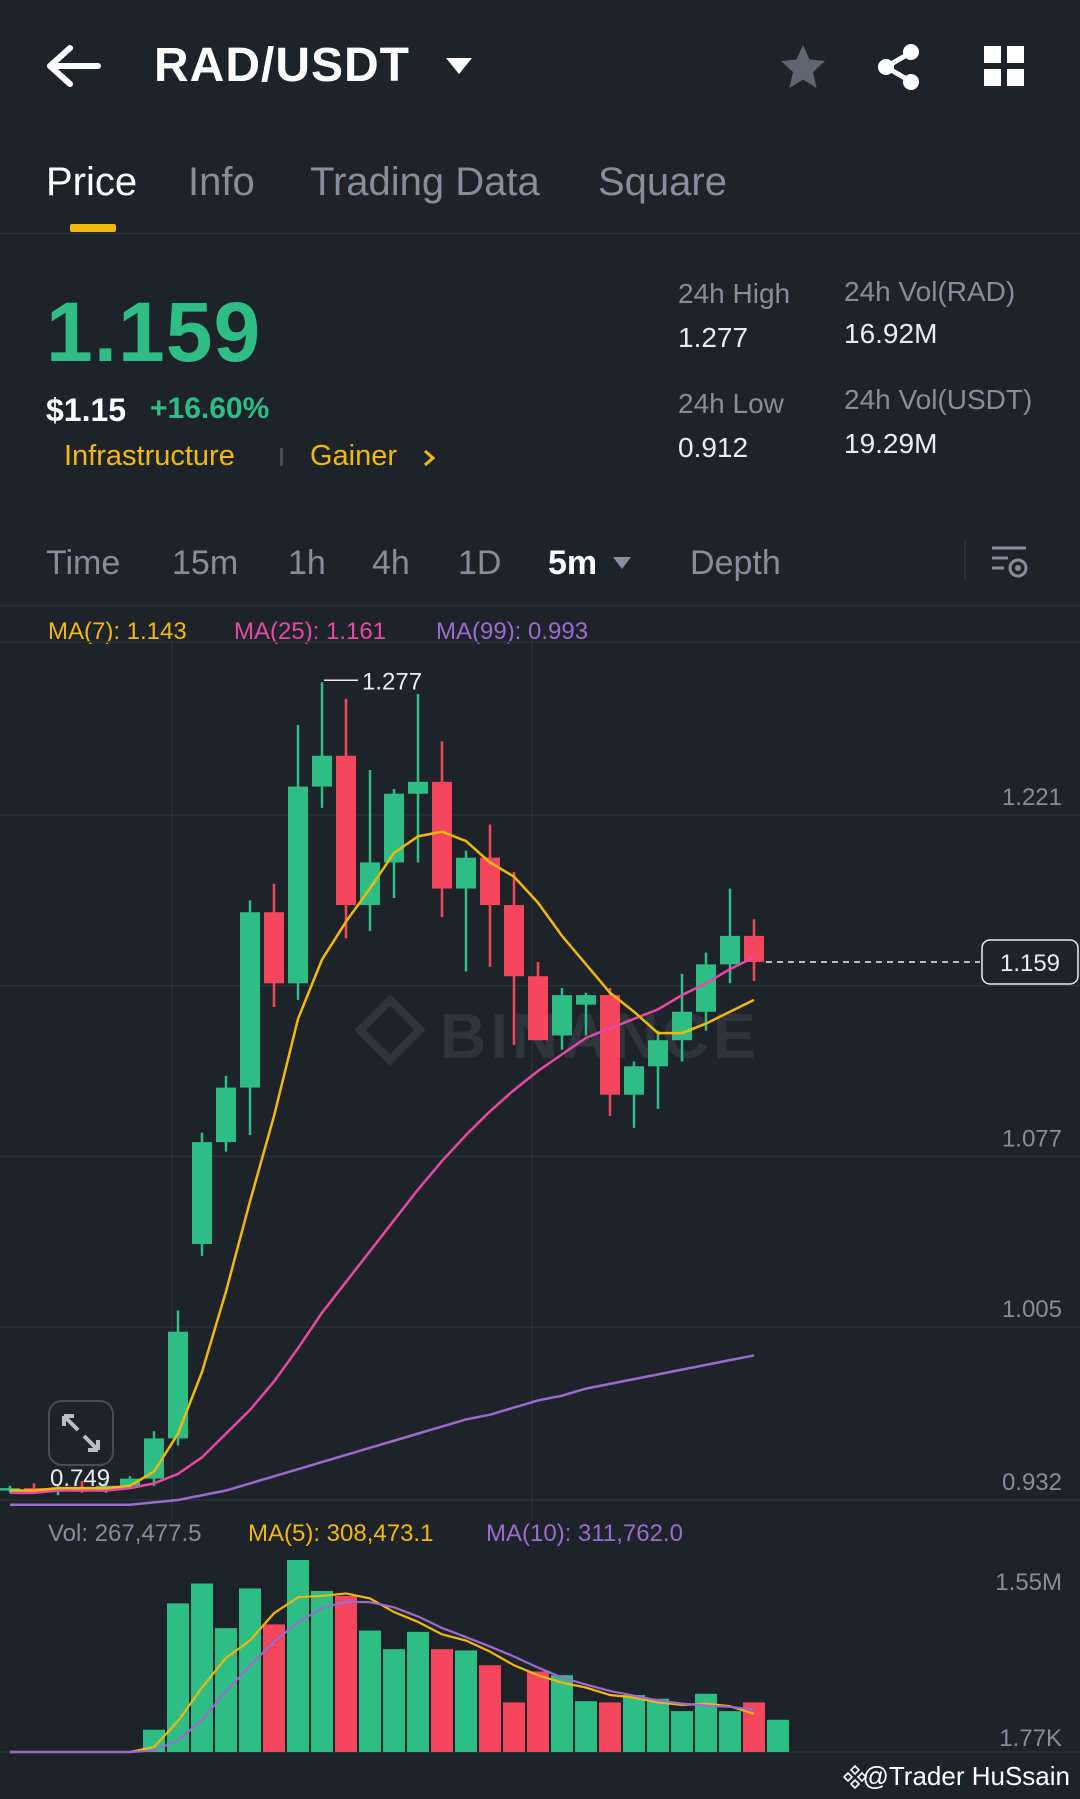 This screenshot has height=1799, width=1080. What do you see at coordinates (734, 293) in the screenshot?
I see `stat-24h-high-label: 24h High` at bounding box center [734, 293].